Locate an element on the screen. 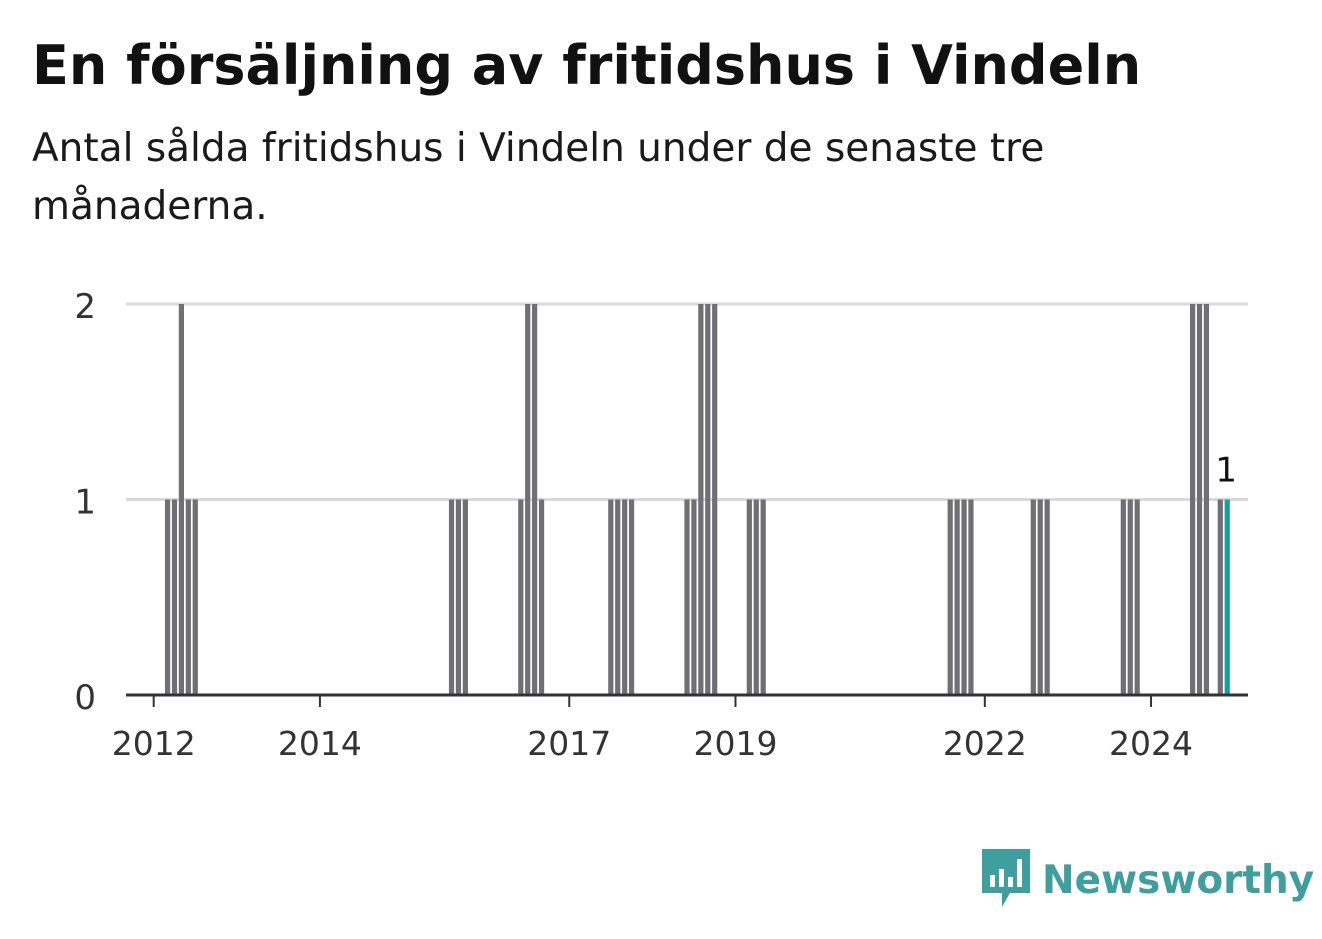 Image resolution: width=1322 pixels, height=939 pixels. y-tick-label: 0 is located at coordinates (85, 698).